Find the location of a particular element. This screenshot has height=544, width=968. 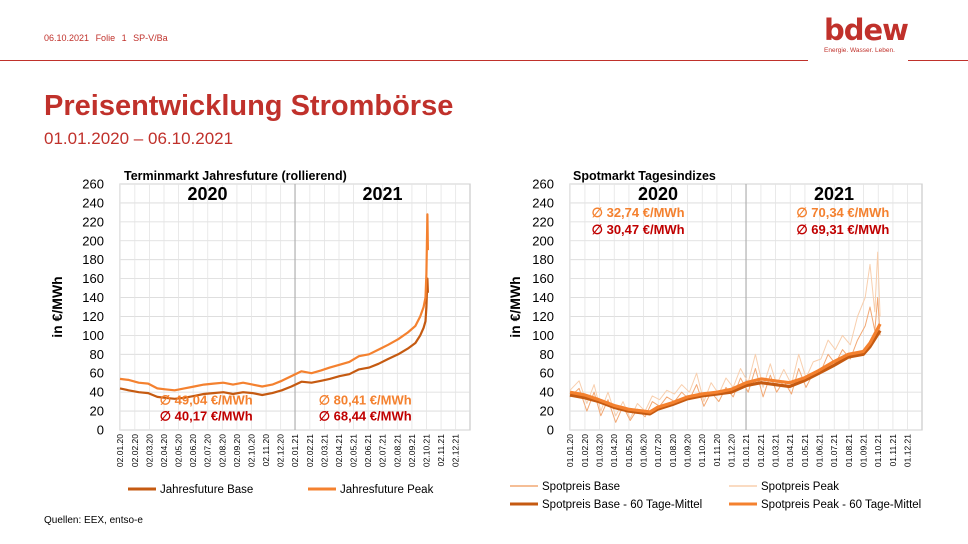

x-tick-label: 01.07.21 is located at coordinates (834, 450).